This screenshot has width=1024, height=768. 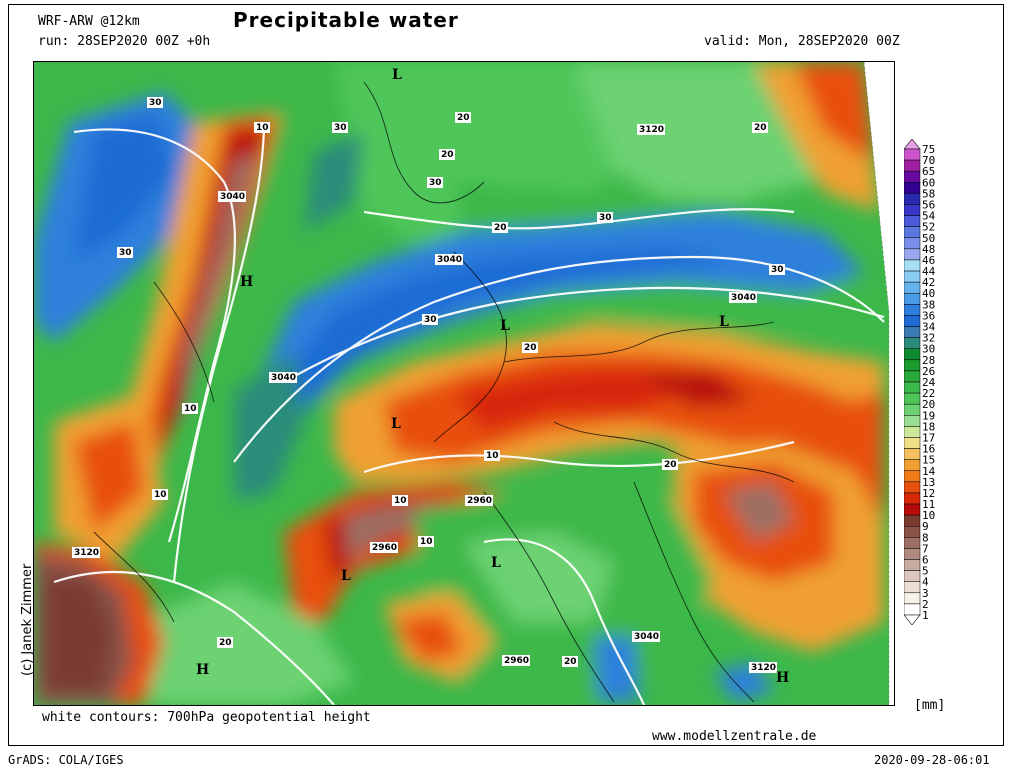 I want to click on colorbar-tick-label: 34, so click(x=929, y=327).